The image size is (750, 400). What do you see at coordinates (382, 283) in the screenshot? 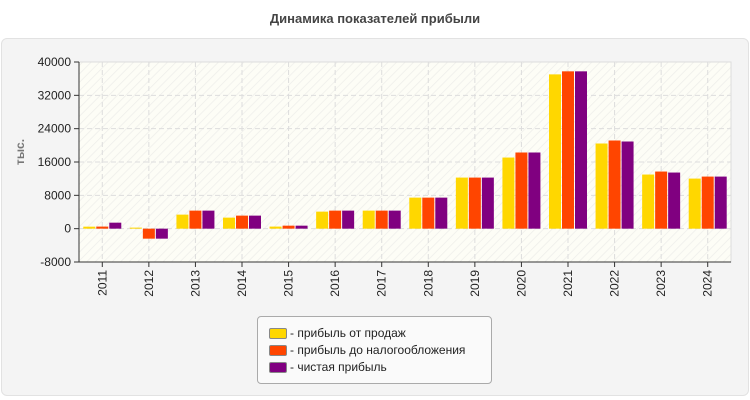
I see `x-tick-label: 2017` at bounding box center [382, 283].